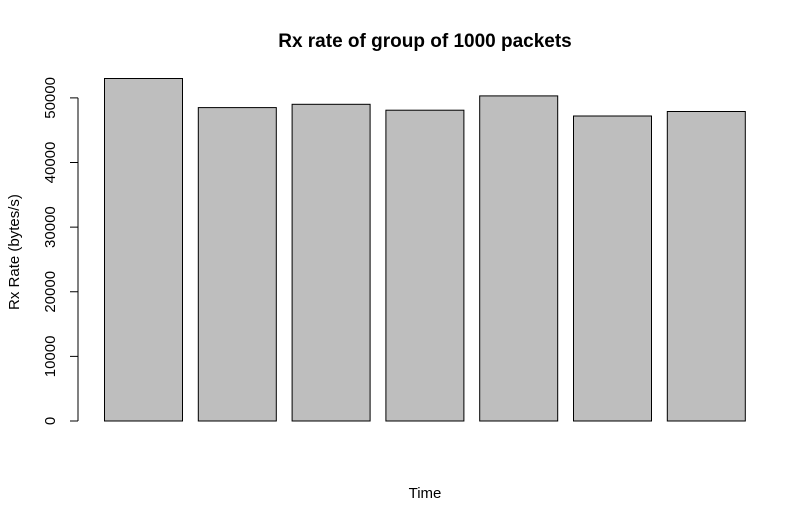 This screenshot has width=811, height=523. I want to click on y-tick-label: 0, so click(50, 421).